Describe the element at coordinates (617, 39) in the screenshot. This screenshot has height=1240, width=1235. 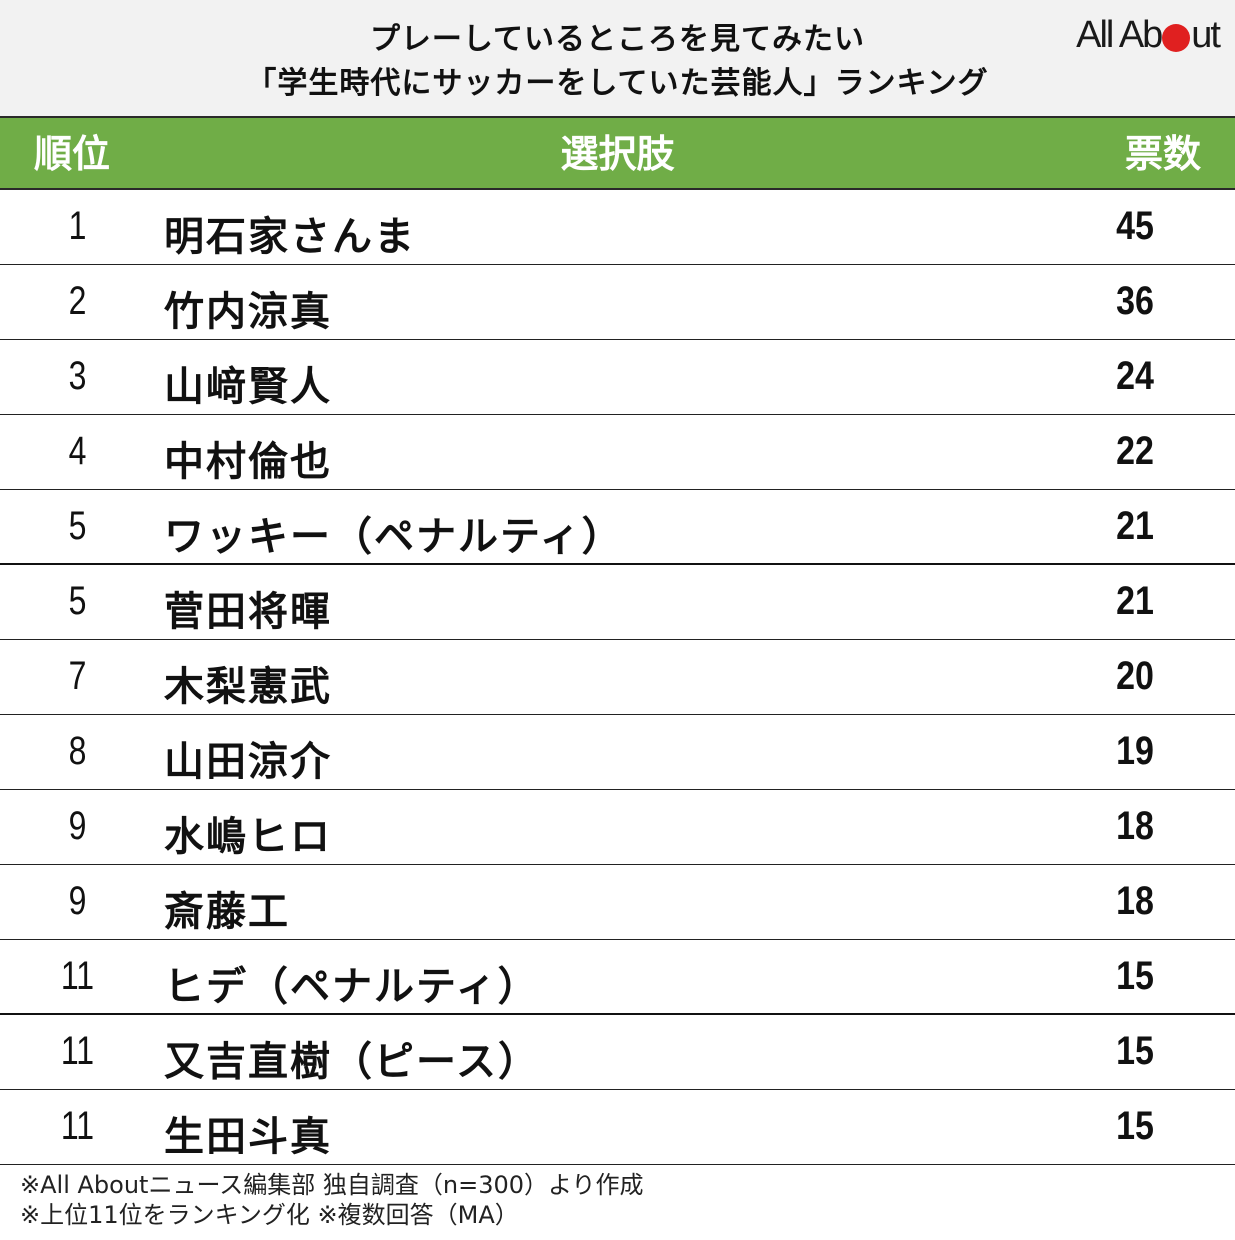
I see `title-line-1: プレーしているところを見てみたい` at that location.